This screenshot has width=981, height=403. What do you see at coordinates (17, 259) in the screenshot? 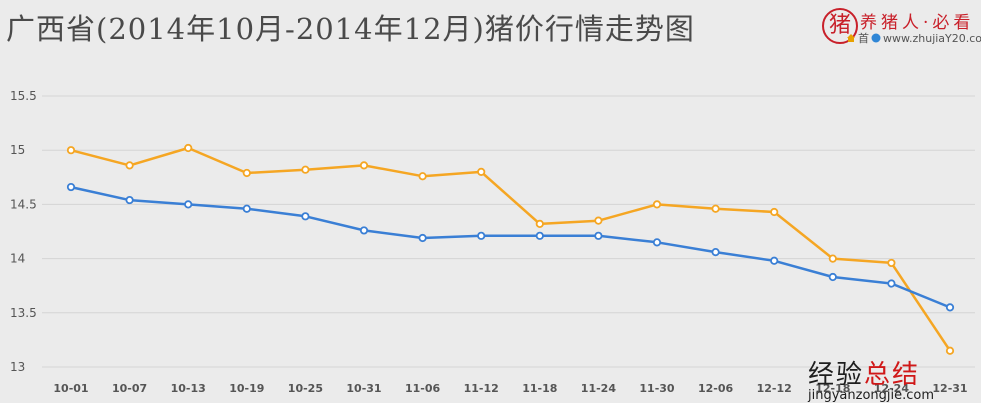
I see `y-tick-label: 14` at bounding box center [17, 259].